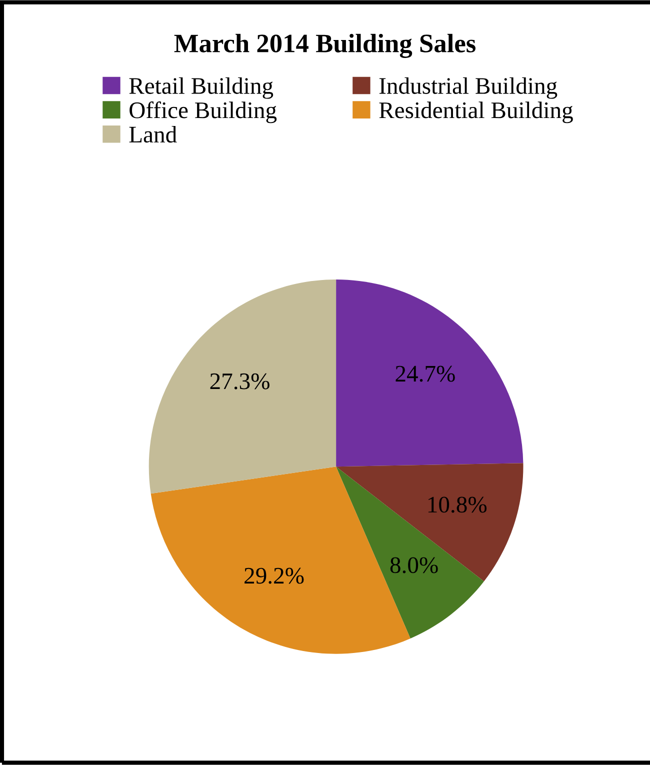  I want to click on data-label: 27.3%, so click(240, 381).